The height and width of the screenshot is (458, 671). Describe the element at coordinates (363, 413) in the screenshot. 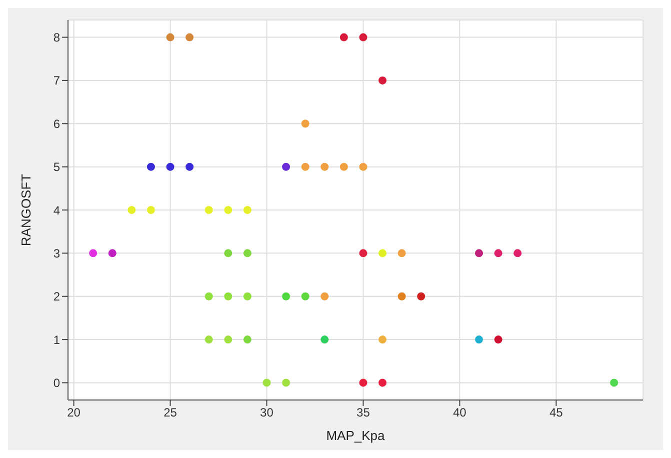

I see `x-tick-label: 35` at that location.